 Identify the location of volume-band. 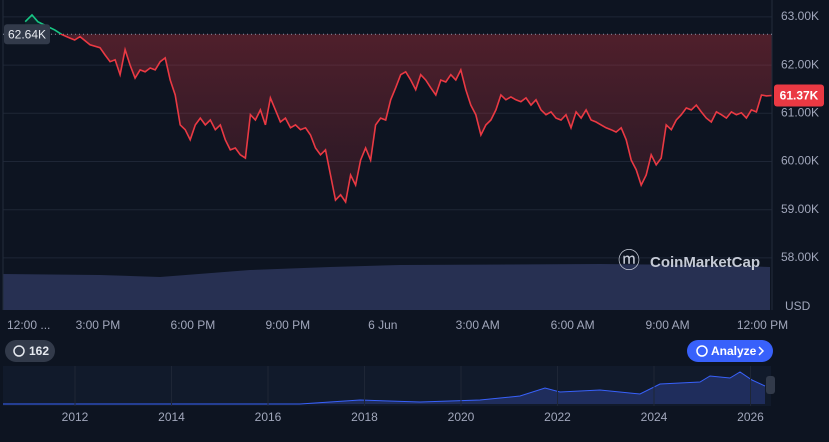
(386, 287).